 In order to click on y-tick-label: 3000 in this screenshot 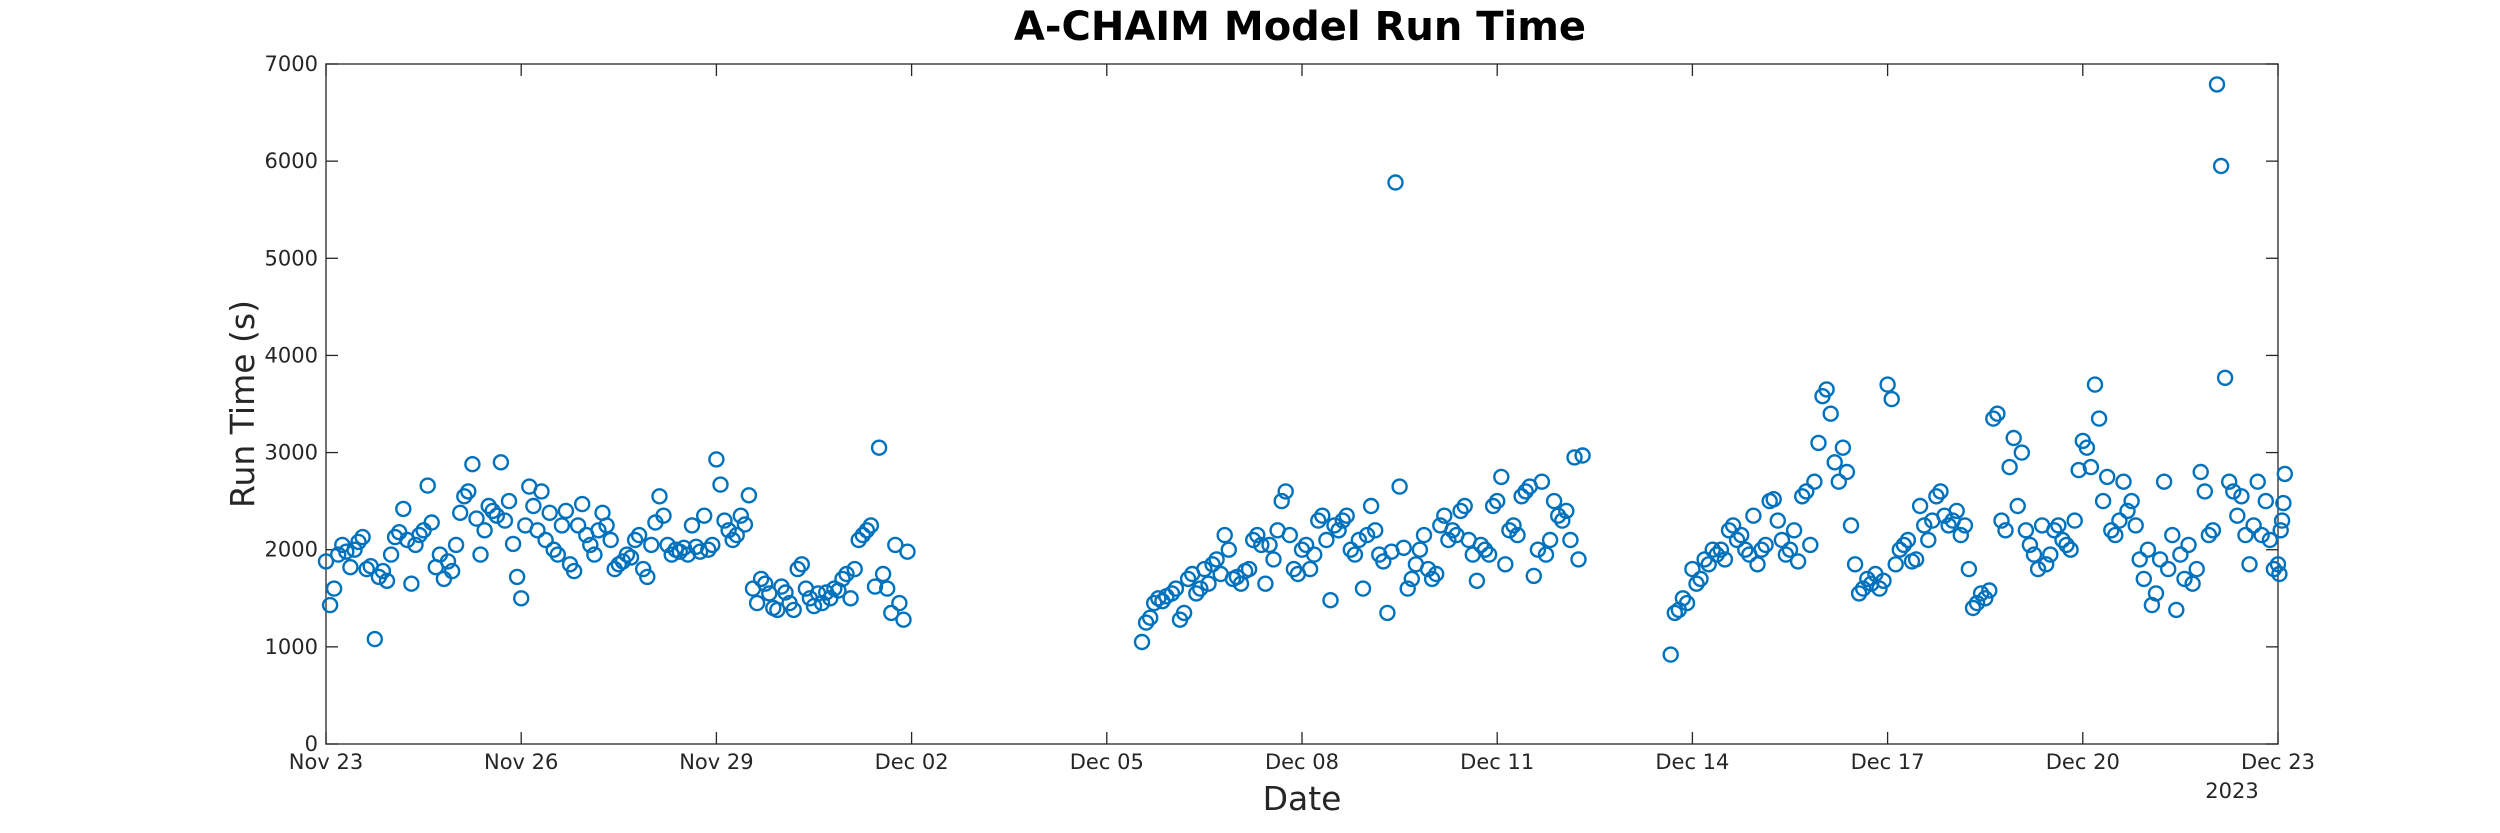, I will do `click(291, 453)`.